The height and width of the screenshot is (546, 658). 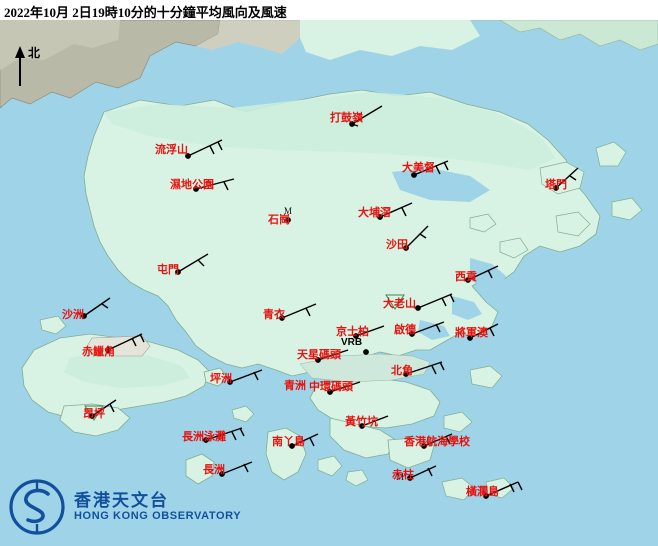 I want to click on logo-chinese-text: 香港天文台, so click(x=121, y=500).